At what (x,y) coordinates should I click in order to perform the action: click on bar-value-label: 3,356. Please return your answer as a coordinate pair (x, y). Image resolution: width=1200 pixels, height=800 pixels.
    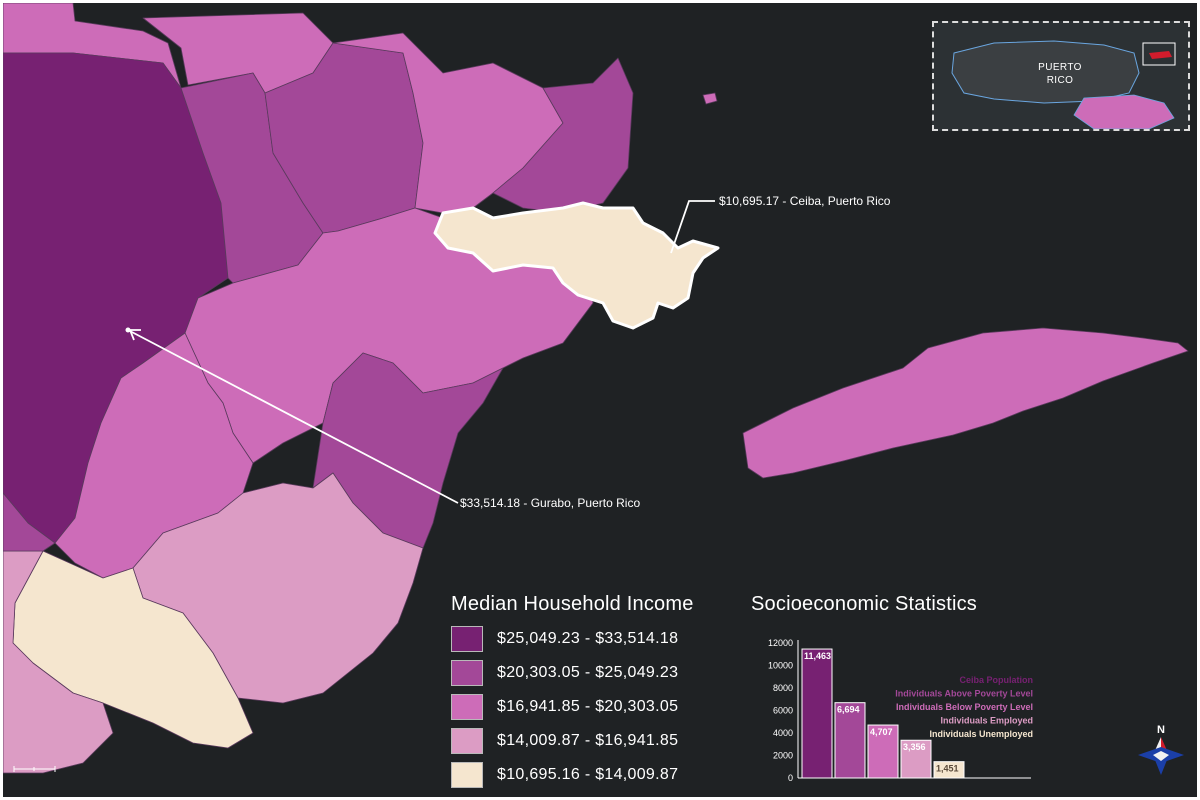
    Looking at the image, I should click on (914, 747).